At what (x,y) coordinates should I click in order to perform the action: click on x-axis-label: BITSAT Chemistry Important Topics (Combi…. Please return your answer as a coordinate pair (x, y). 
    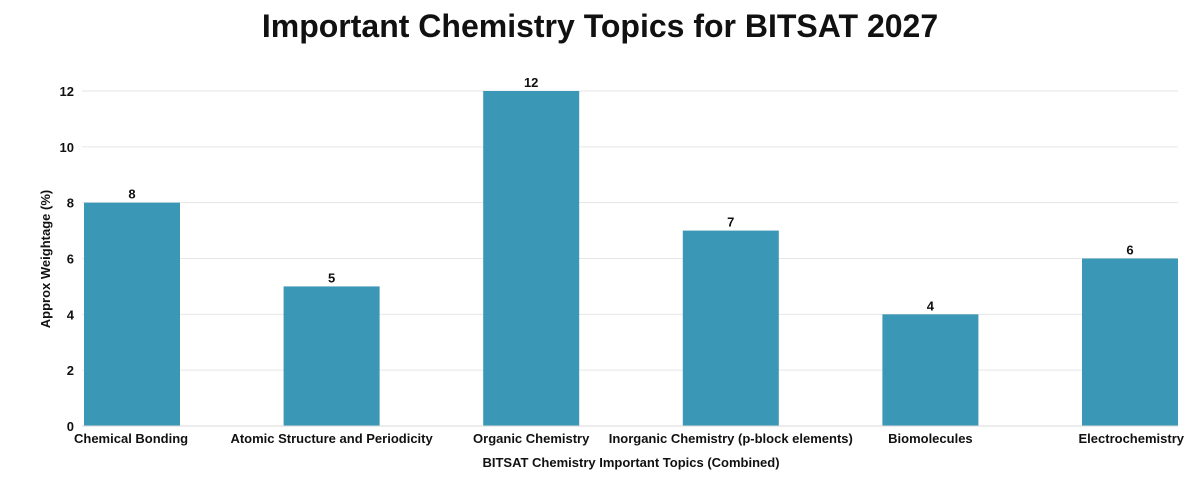
    Looking at the image, I should click on (630, 462).